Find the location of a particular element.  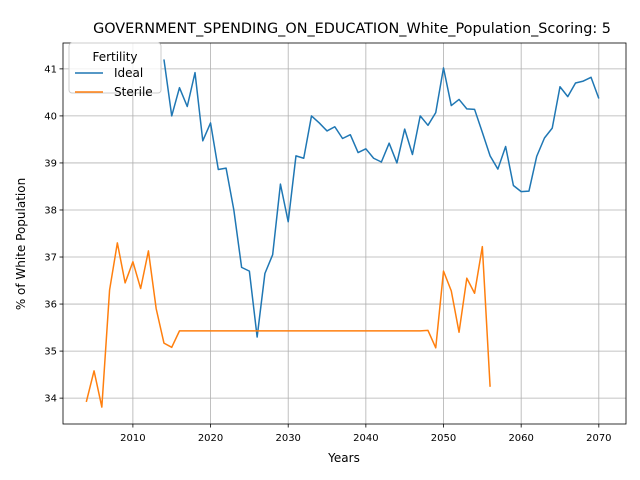

y-axis-label: % of White Population is located at coordinates (21, 244).